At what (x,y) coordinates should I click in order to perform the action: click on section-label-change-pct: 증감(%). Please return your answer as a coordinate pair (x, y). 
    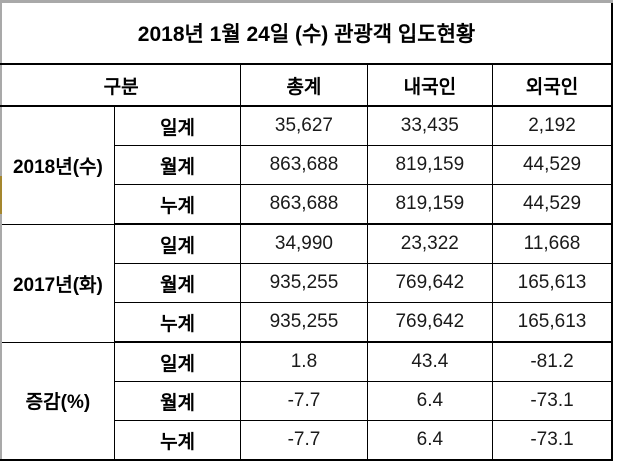
    Looking at the image, I should click on (57, 401).